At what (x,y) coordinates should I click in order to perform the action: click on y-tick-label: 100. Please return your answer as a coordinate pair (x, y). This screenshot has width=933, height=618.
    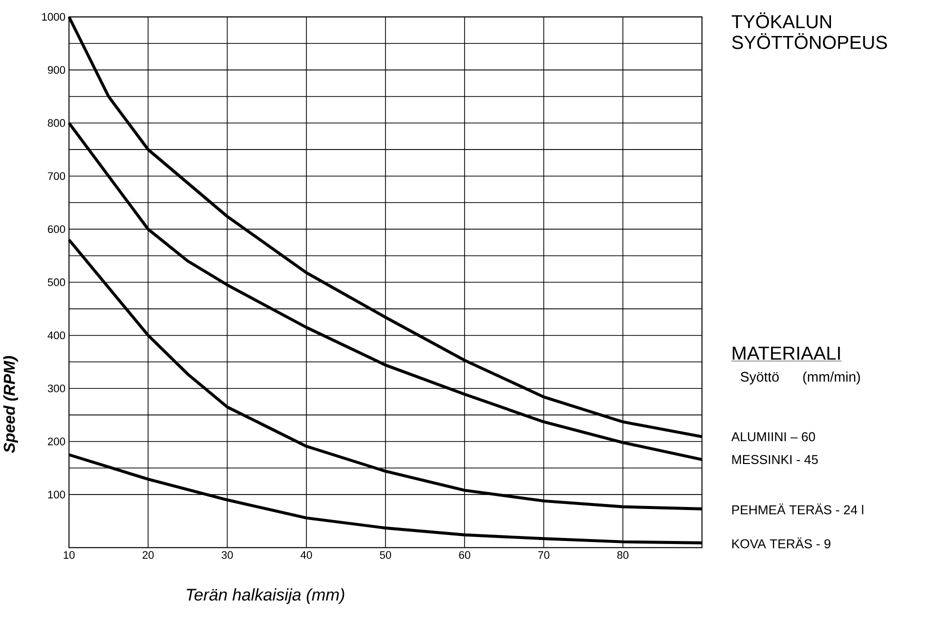
    Looking at the image, I should click on (57, 494).